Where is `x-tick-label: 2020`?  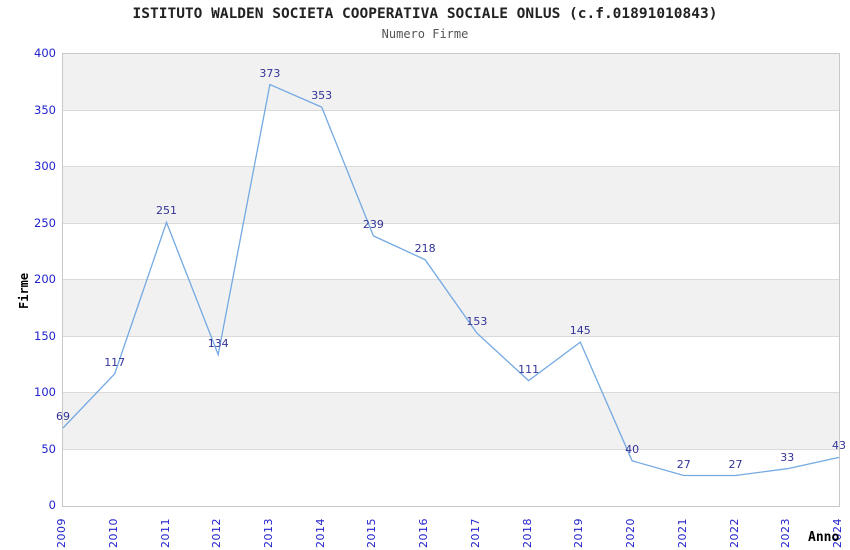 x-tick-label: 2020 is located at coordinates (631, 533).